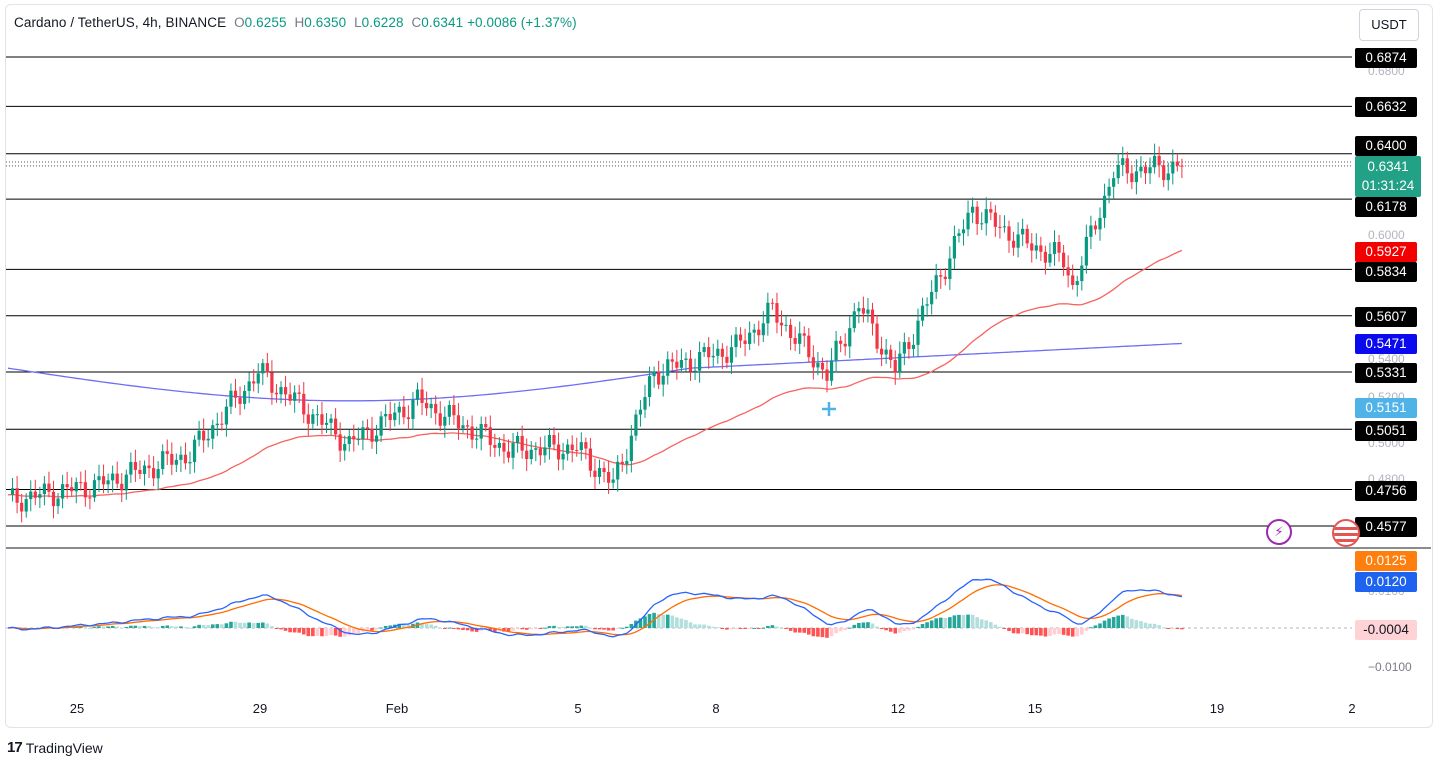 The width and height of the screenshot is (1441, 761). What do you see at coordinates (64, 747) in the screenshot?
I see `brand-text: TradingView` at bounding box center [64, 747].